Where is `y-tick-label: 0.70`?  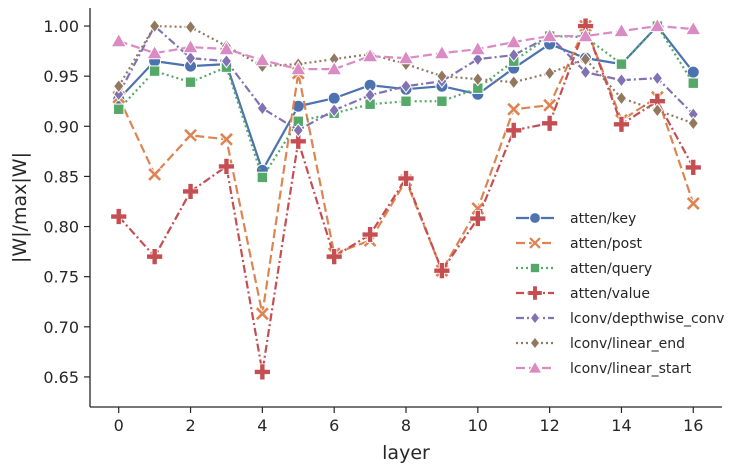 y-tick-label: 0.70 is located at coordinates (61, 327).